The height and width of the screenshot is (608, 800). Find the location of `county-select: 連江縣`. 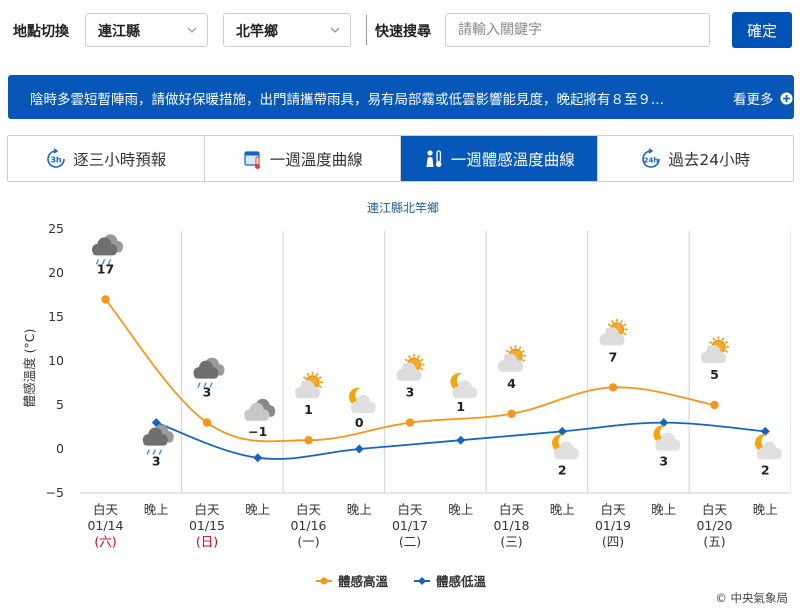

county-select: 連江縣 is located at coordinates (146, 30).